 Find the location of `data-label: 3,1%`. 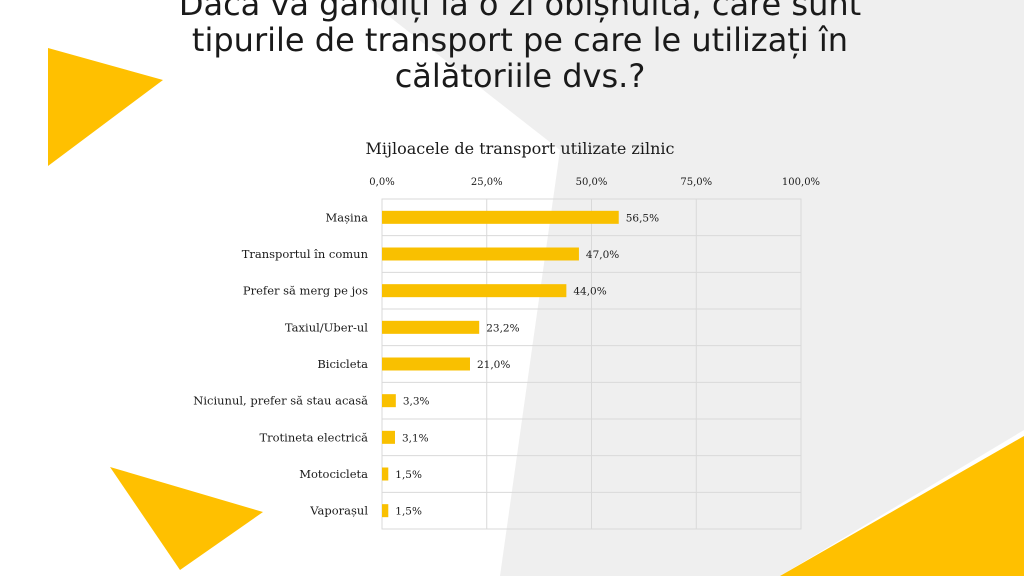

data-label: 3,1% is located at coordinates (415, 438).